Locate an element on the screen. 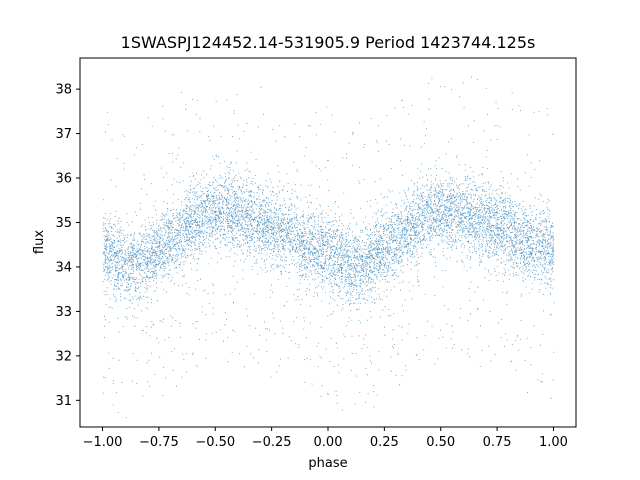 This screenshot has height=480, width=640. x-tick-label: 0.50 is located at coordinates (440, 442).